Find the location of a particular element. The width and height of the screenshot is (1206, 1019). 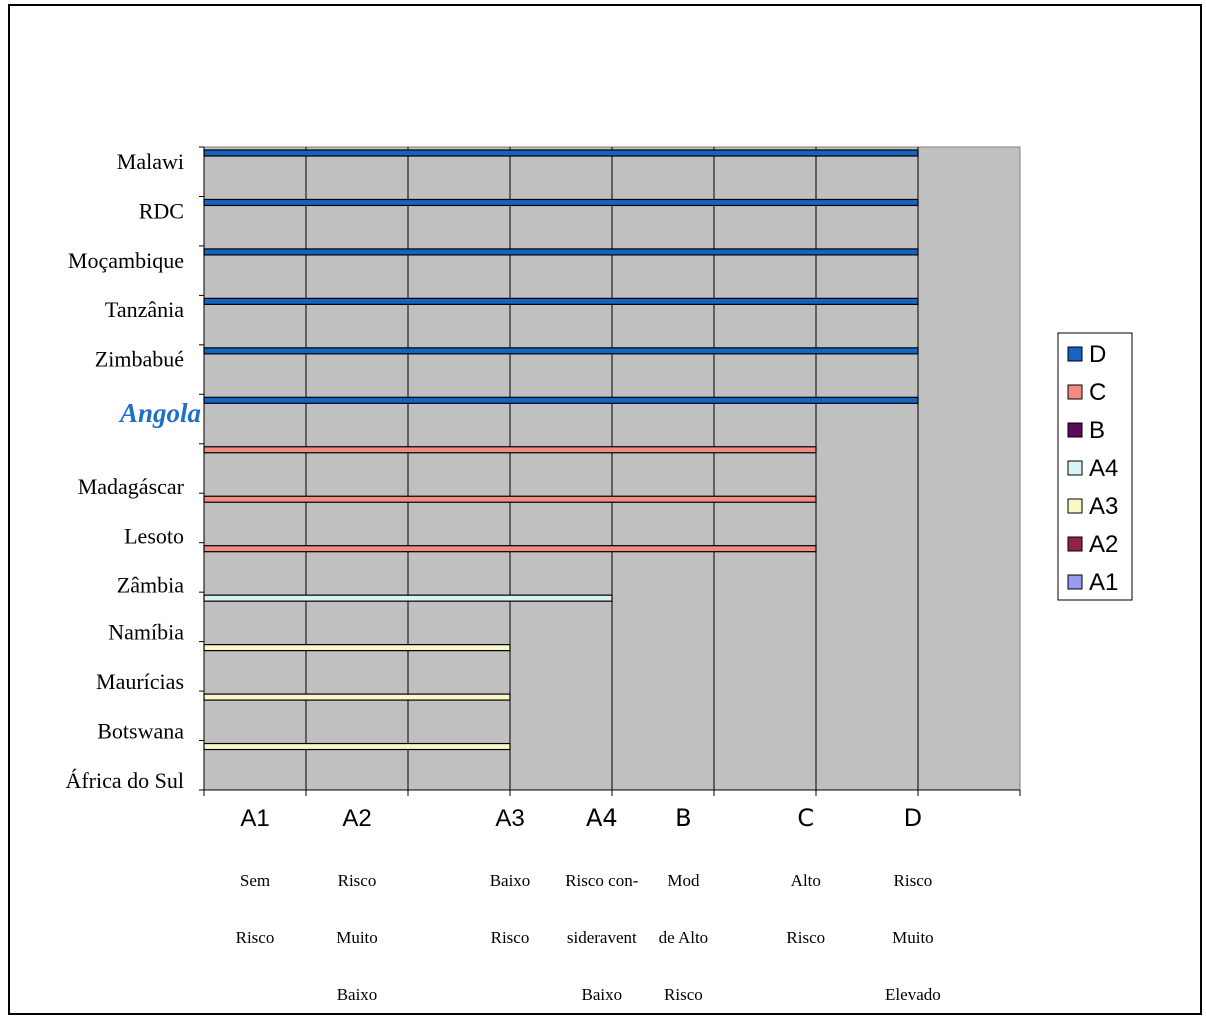

x-tick-code: A1 is located at coordinates (254, 818).